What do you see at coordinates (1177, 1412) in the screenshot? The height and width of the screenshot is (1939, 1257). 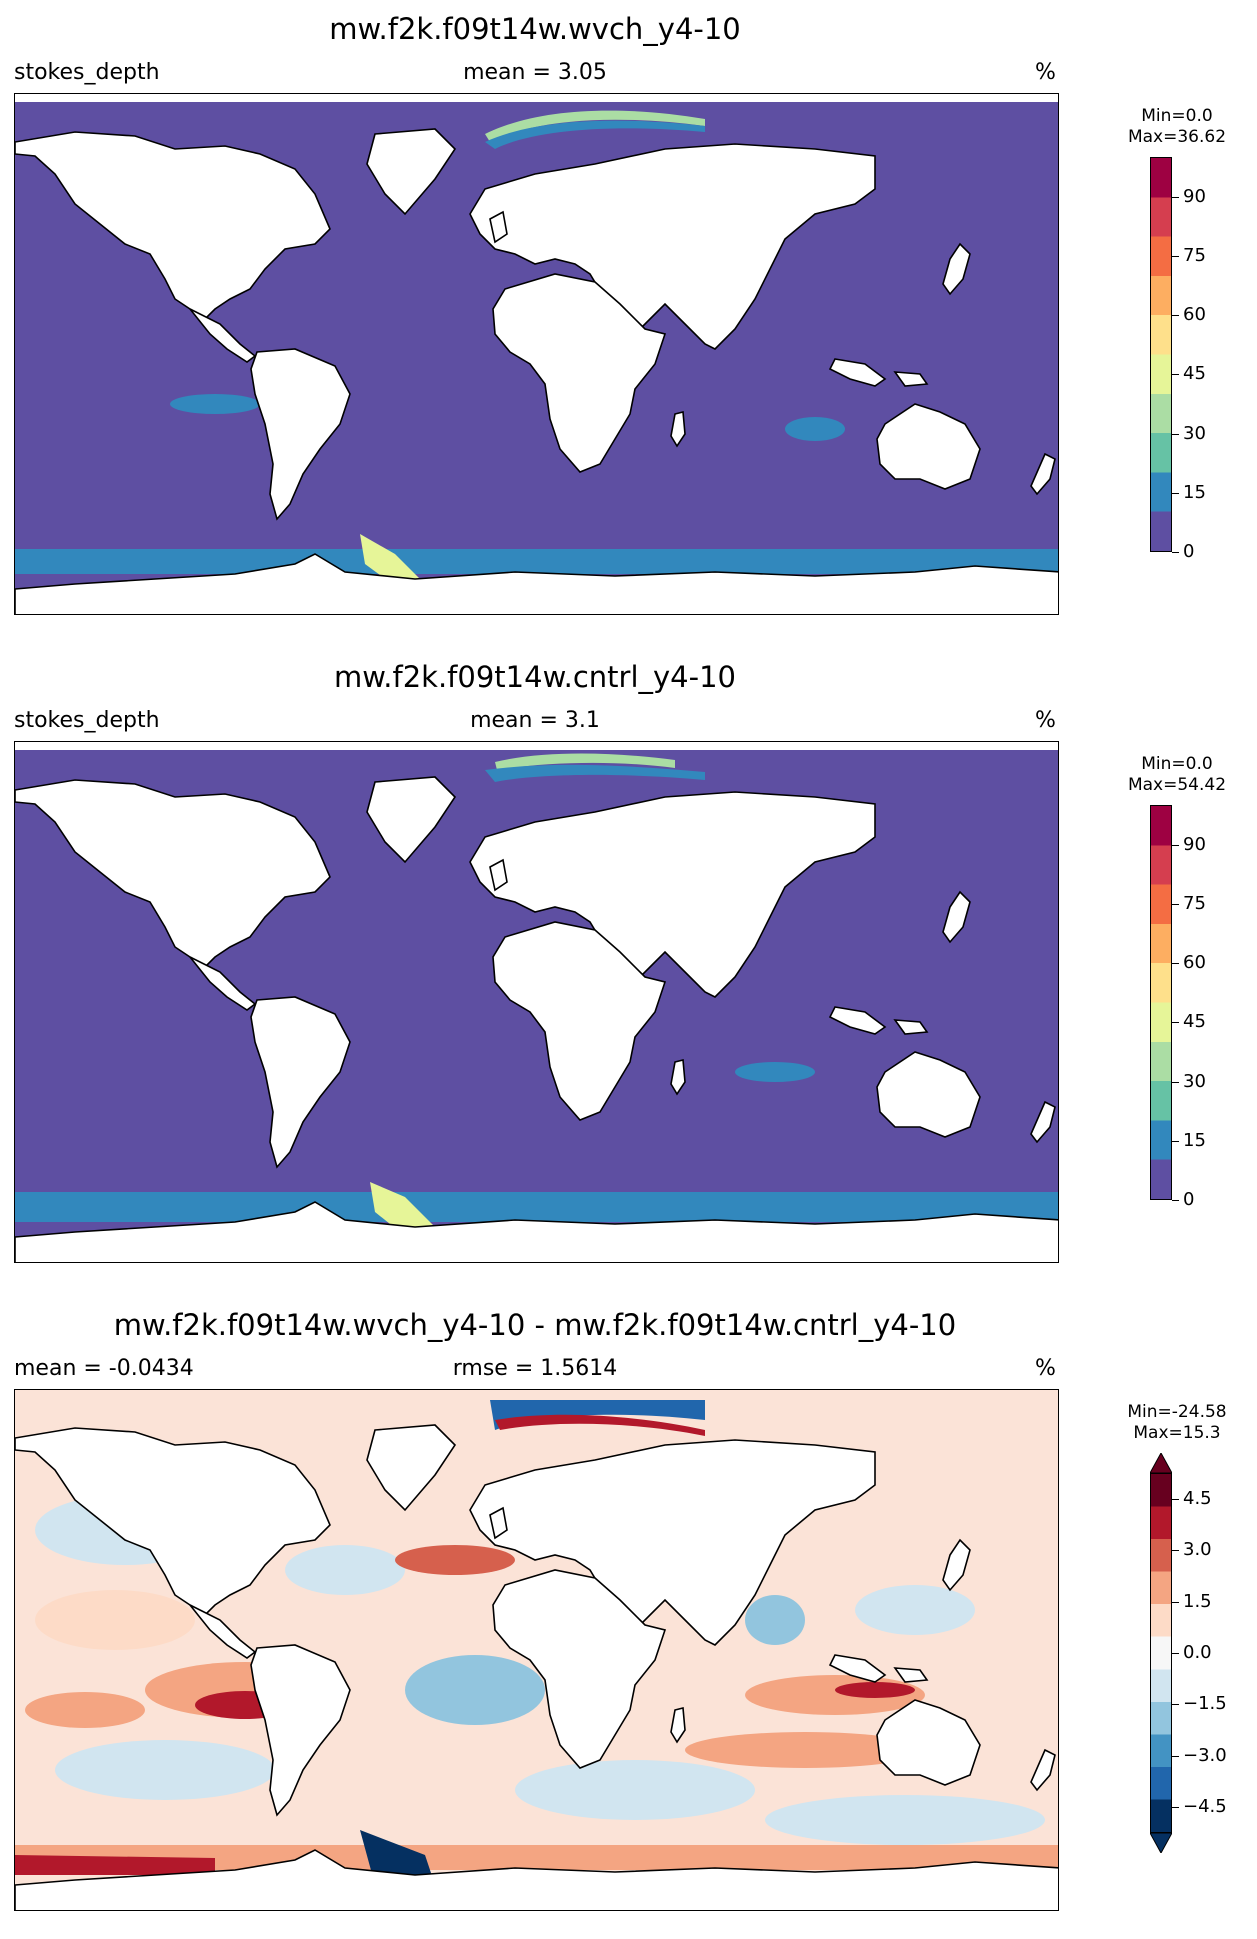 I see `min-label: Min=-24.58` at bounding box center [1177, 1412].